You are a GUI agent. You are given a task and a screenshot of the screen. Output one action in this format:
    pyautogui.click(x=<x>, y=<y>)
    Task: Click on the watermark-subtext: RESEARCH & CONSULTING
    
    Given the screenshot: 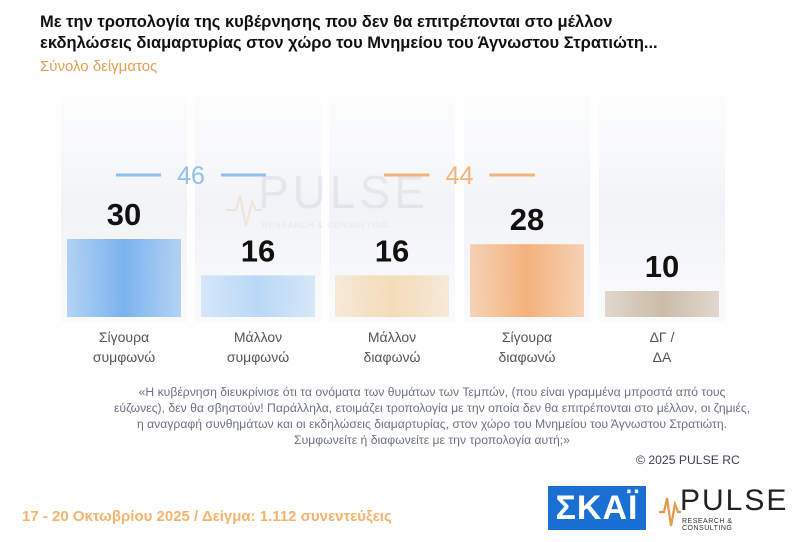 What is the action you would take?
    pyautogui.click(x=325, y=225)
    